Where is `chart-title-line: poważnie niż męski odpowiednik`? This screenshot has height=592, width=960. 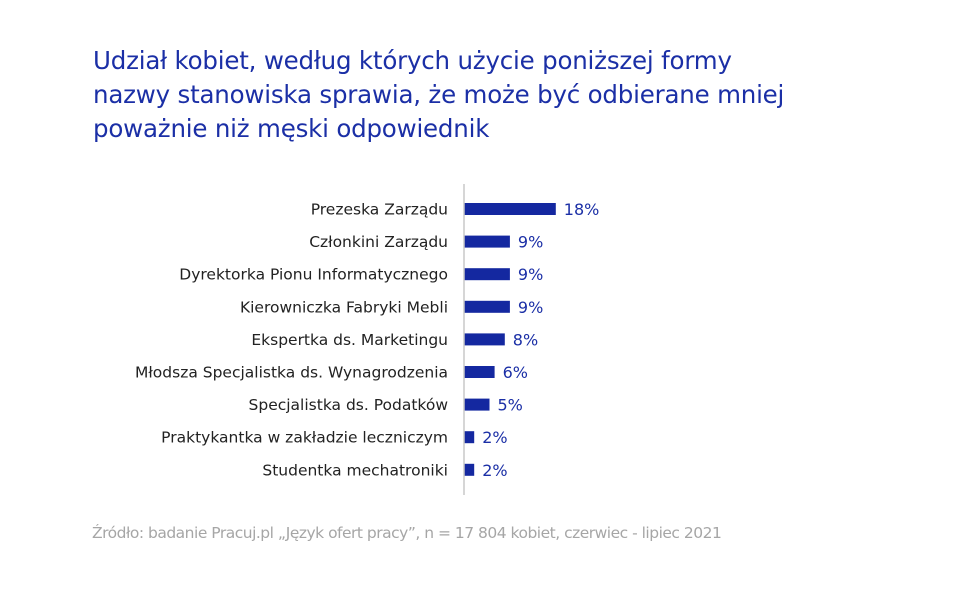
chart-title-line: poważnie niż męski odpowiednik is located at coordinates (291, 128).